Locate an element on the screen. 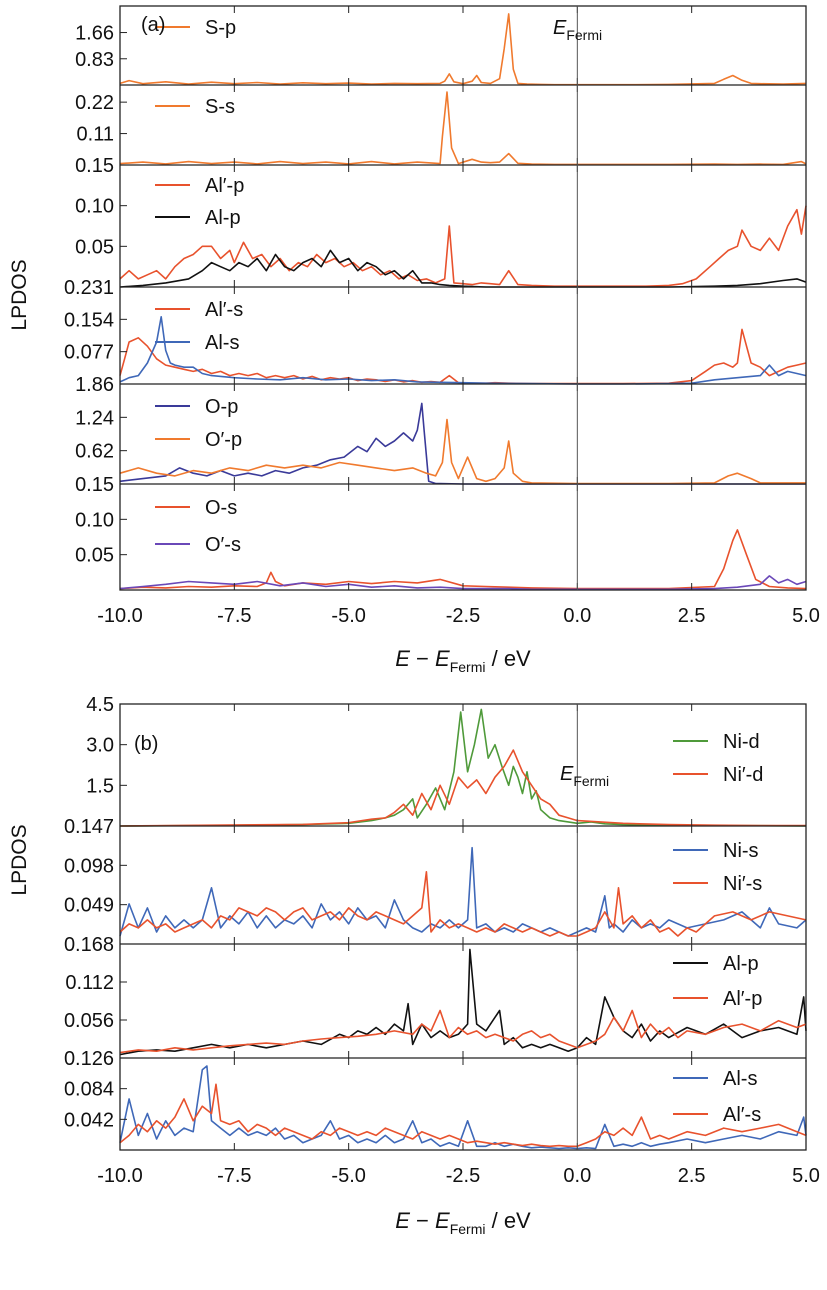 Image resolution: width=827 pixels, height=1290 pixels. panel-a-3: 0.05 0.10 0.15 Al′-p Al-p is located at coordinates (441, 221).